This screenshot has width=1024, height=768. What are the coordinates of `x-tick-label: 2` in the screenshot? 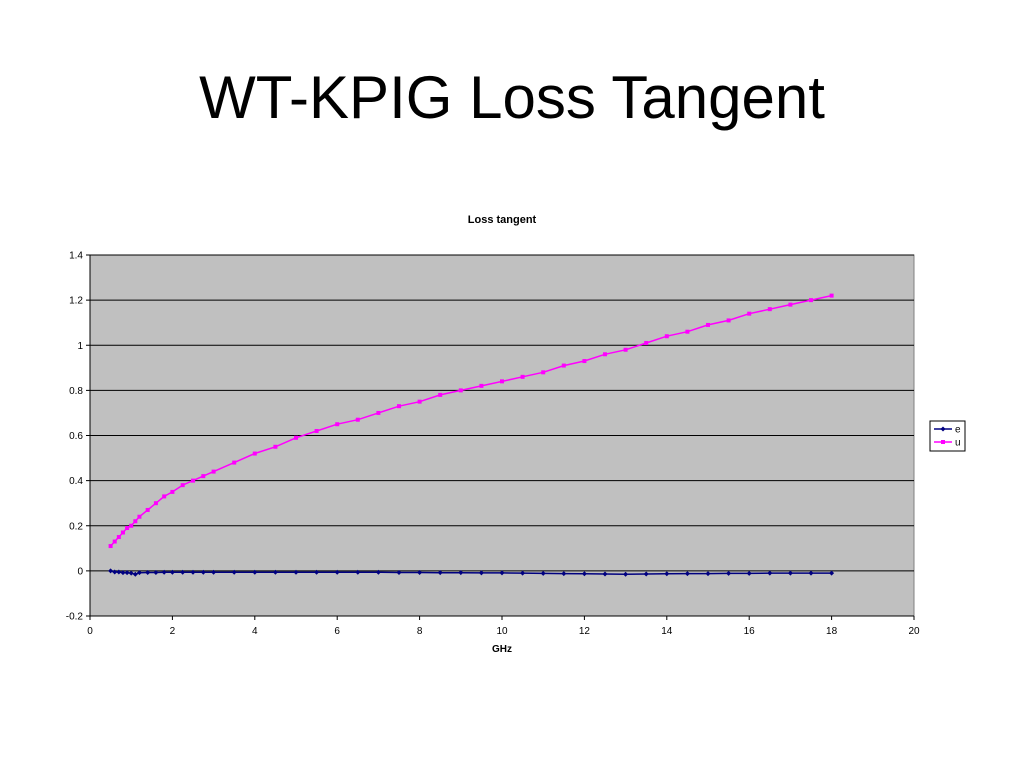 It's located at (173, 631).